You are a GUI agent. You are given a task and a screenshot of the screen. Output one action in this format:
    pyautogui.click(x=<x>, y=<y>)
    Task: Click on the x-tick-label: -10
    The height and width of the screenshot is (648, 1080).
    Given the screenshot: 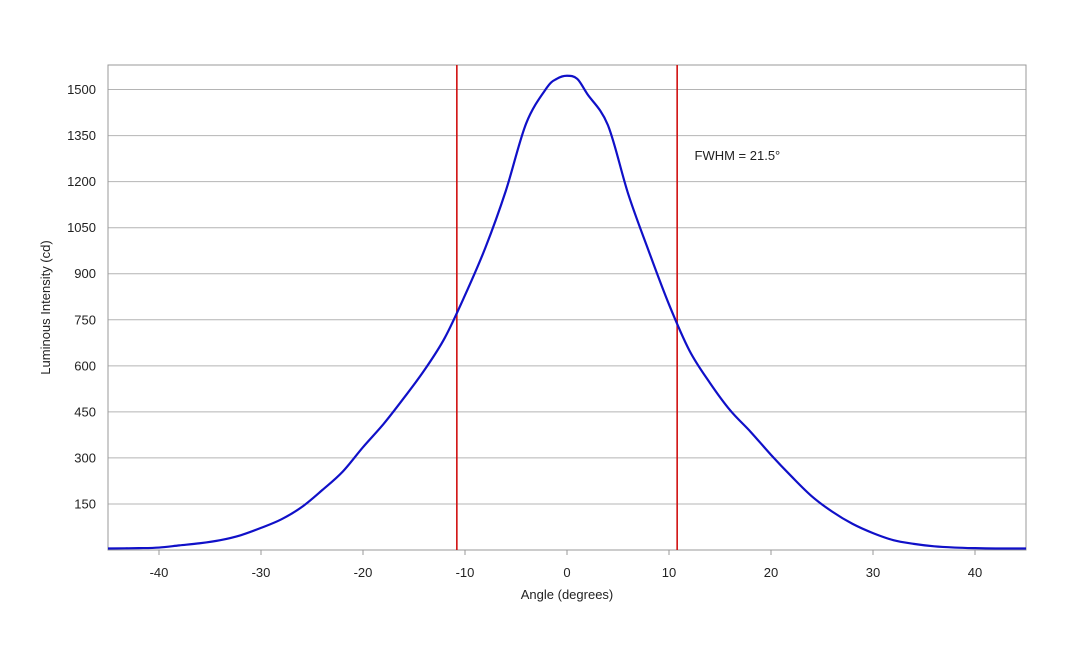 What is the action you would take?
    pyautogui.click(x=465, y=572)
    